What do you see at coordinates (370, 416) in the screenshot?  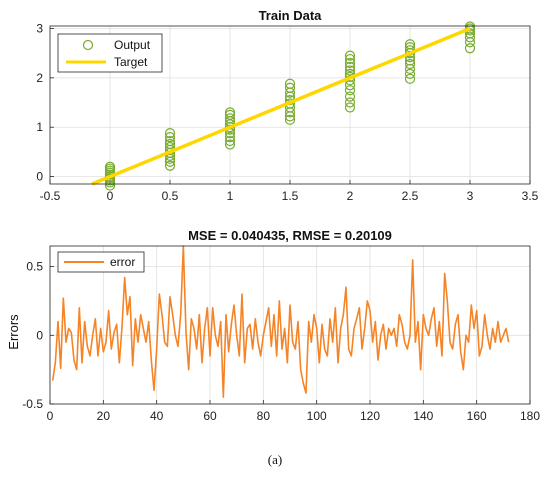 I see `error-x-tick-label: 120` at bounding box center [370, 416].